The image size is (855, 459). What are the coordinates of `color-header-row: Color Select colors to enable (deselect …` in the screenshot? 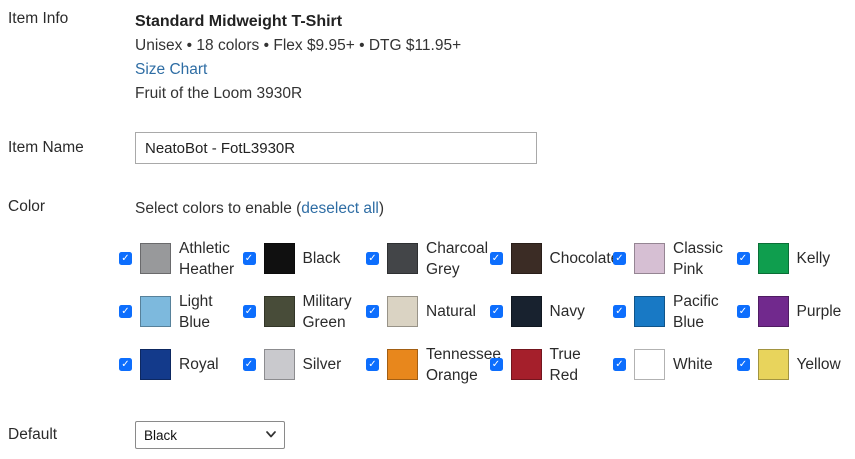 It's located at (427, 208).